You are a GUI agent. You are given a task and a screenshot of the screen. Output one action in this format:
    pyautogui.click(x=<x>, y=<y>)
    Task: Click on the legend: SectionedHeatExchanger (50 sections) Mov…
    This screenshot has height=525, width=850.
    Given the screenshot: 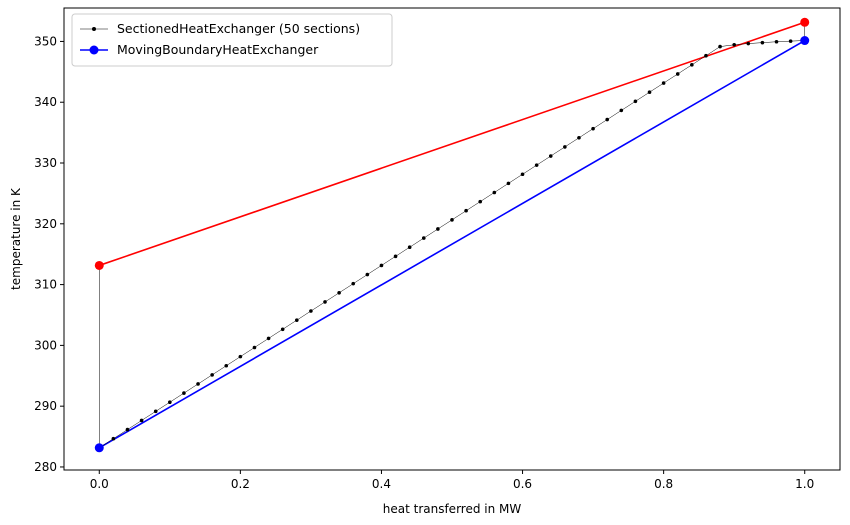 What is the action you would take?
    pyautogui.click(x=232, y=40)
    